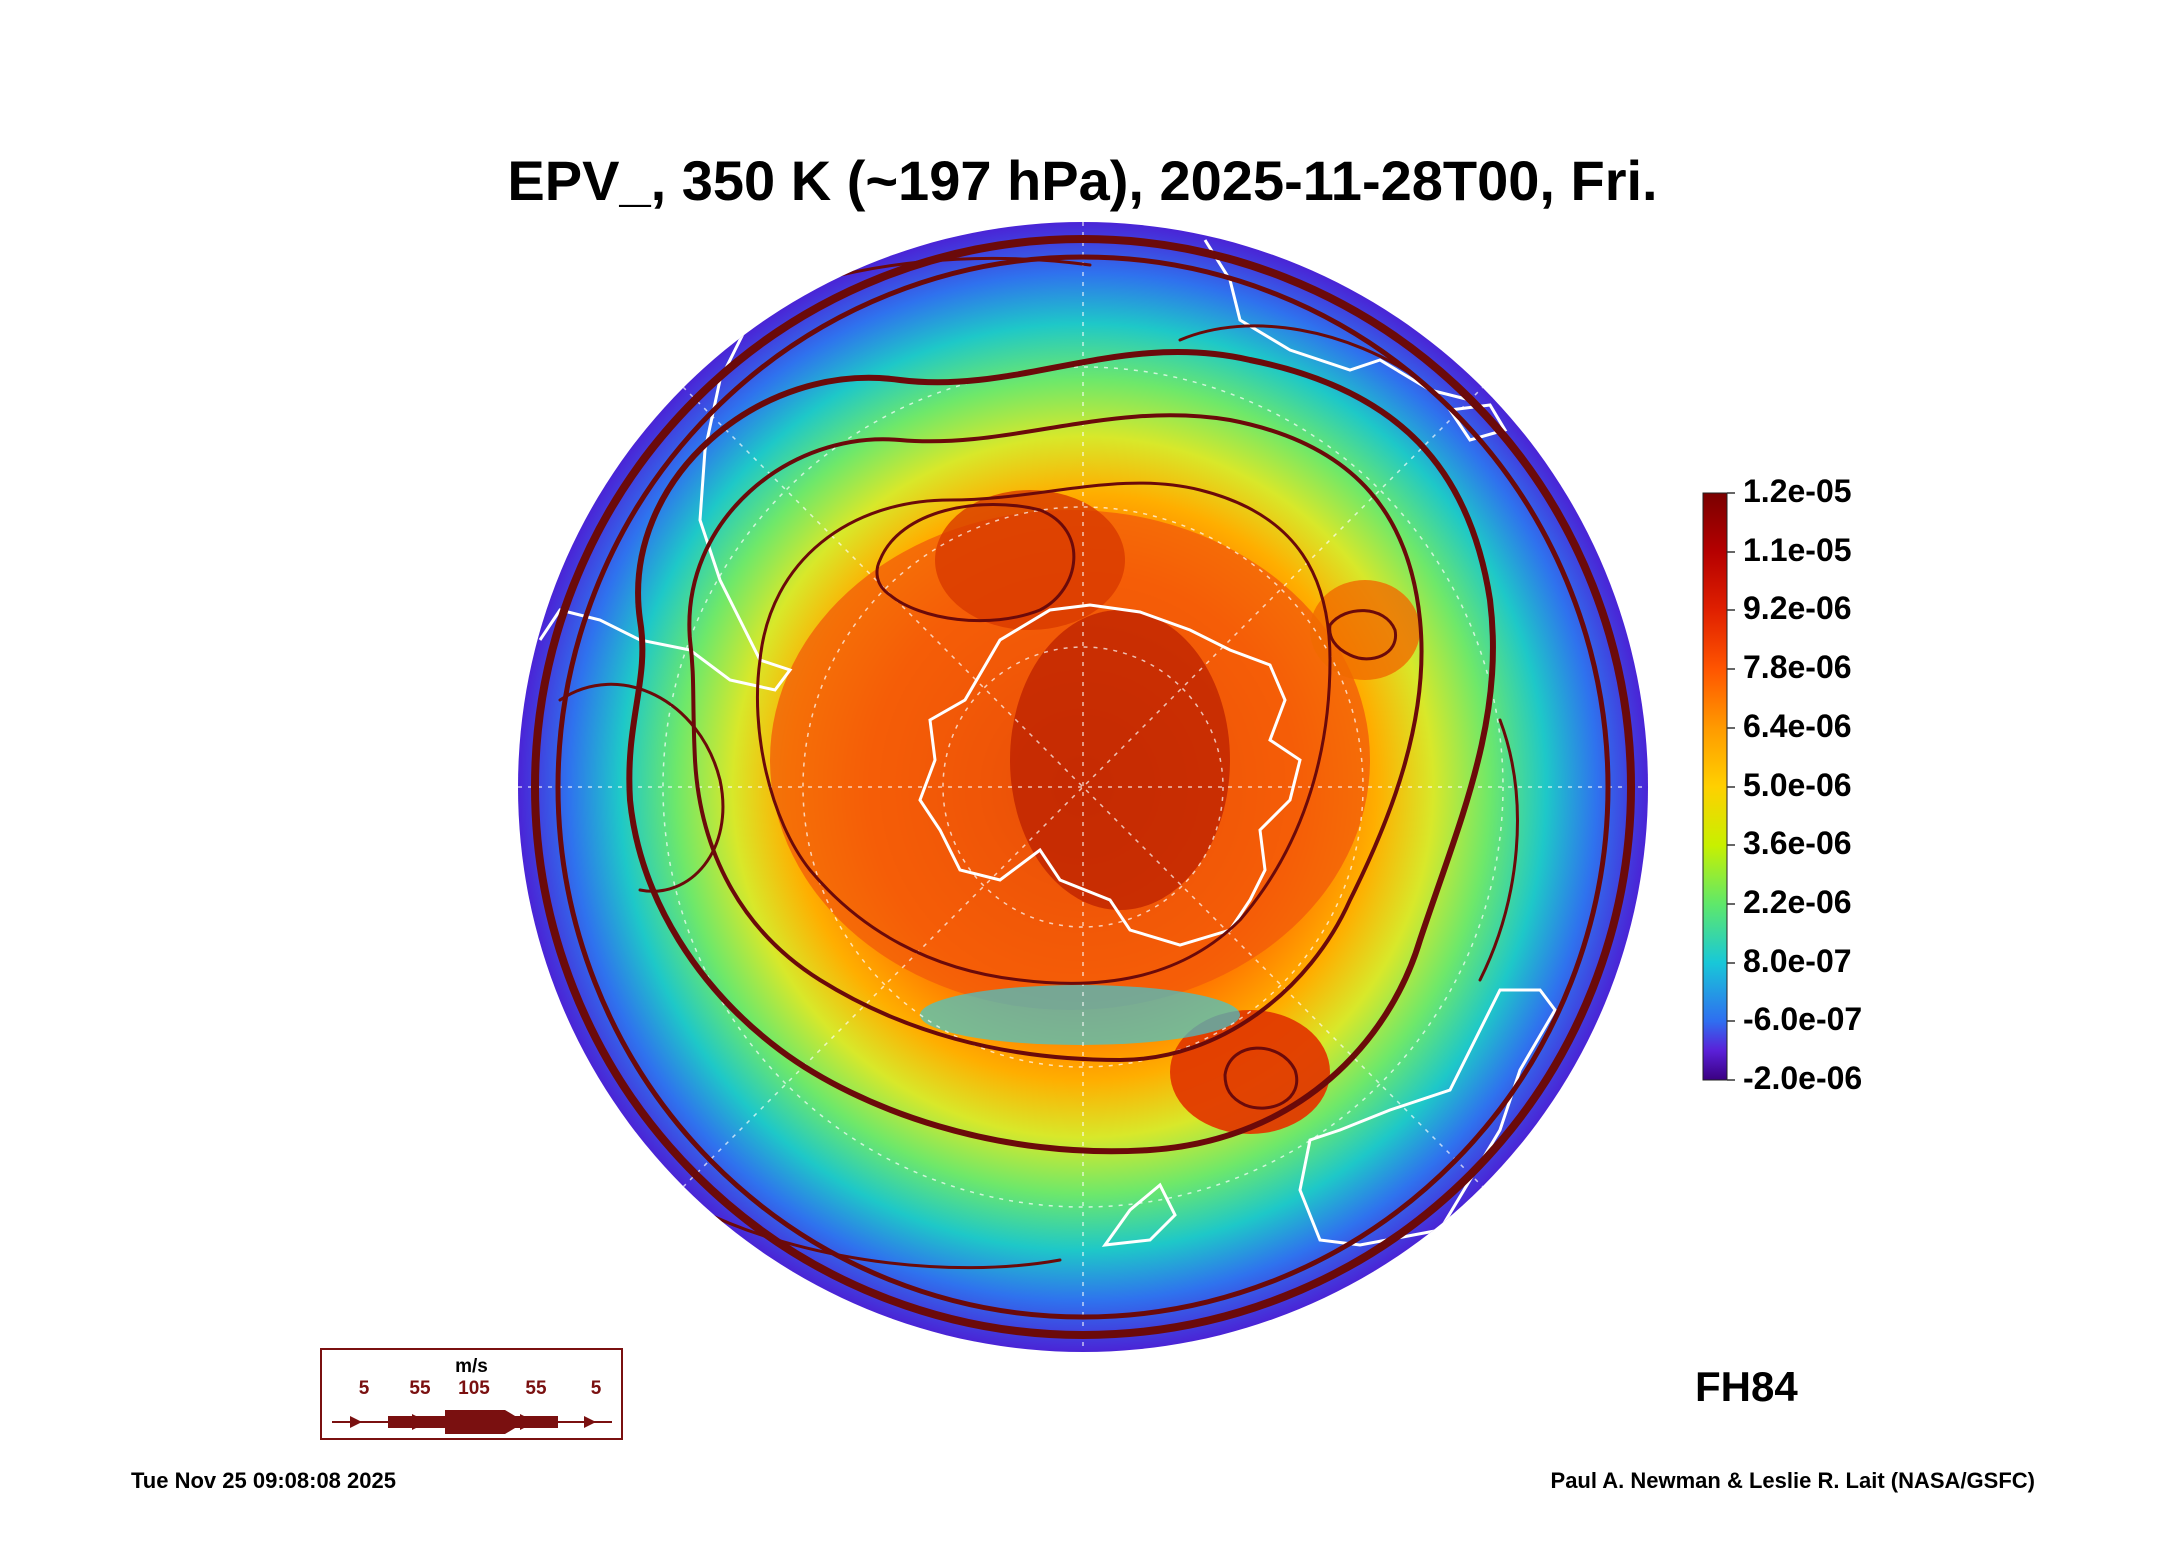 This screenshot has width=2165, height=1561. What do you see at coordinates (1803, 1019) in the screenshot?
I see `colorbar-label: -6.0e-07` at bounding box center [1803, 1019].